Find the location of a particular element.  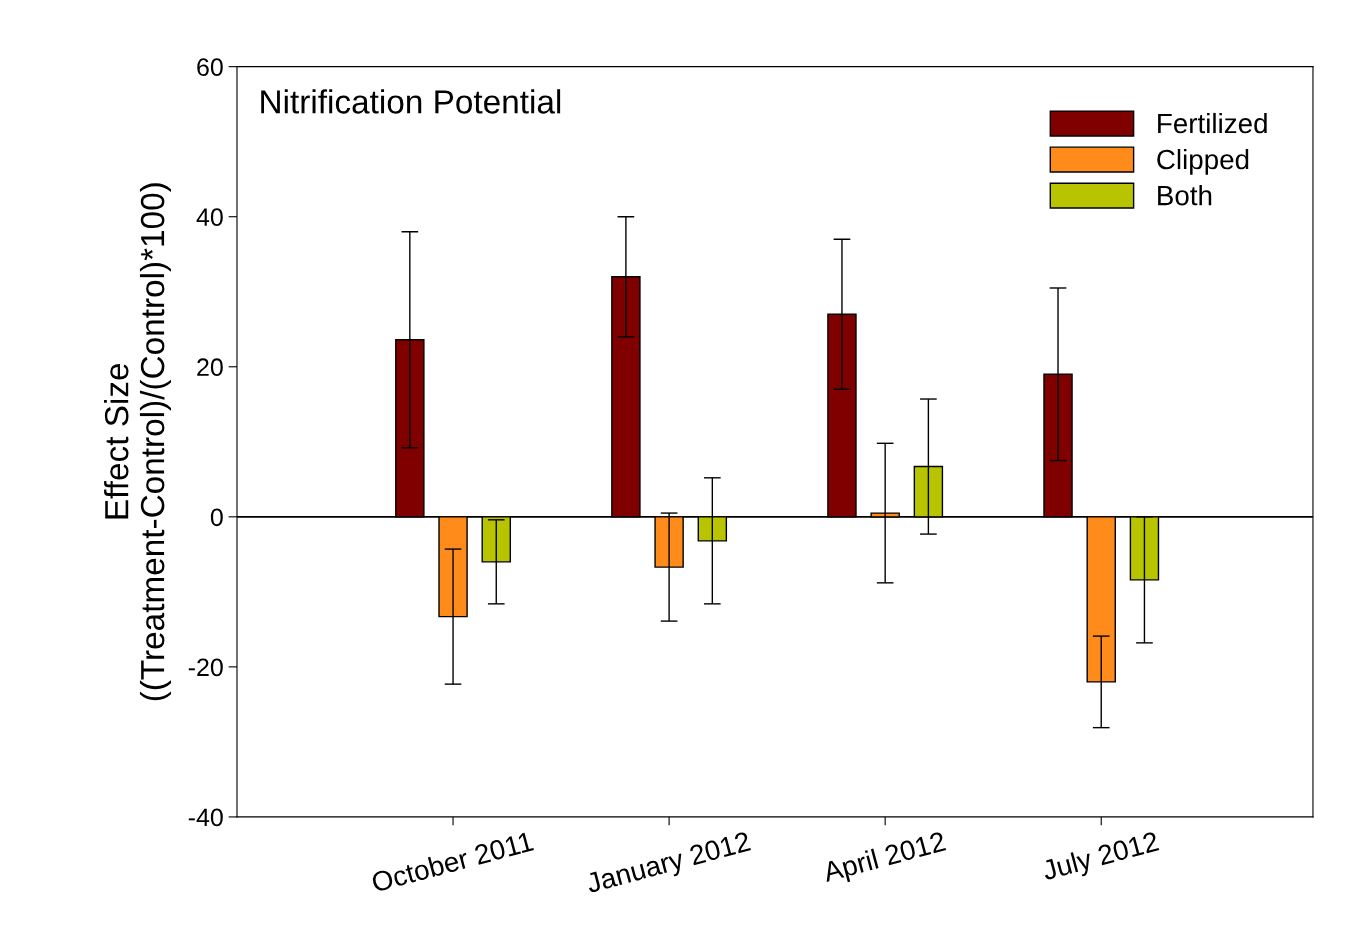

y-tick-label: -20 is located at coordinates (205, 667).